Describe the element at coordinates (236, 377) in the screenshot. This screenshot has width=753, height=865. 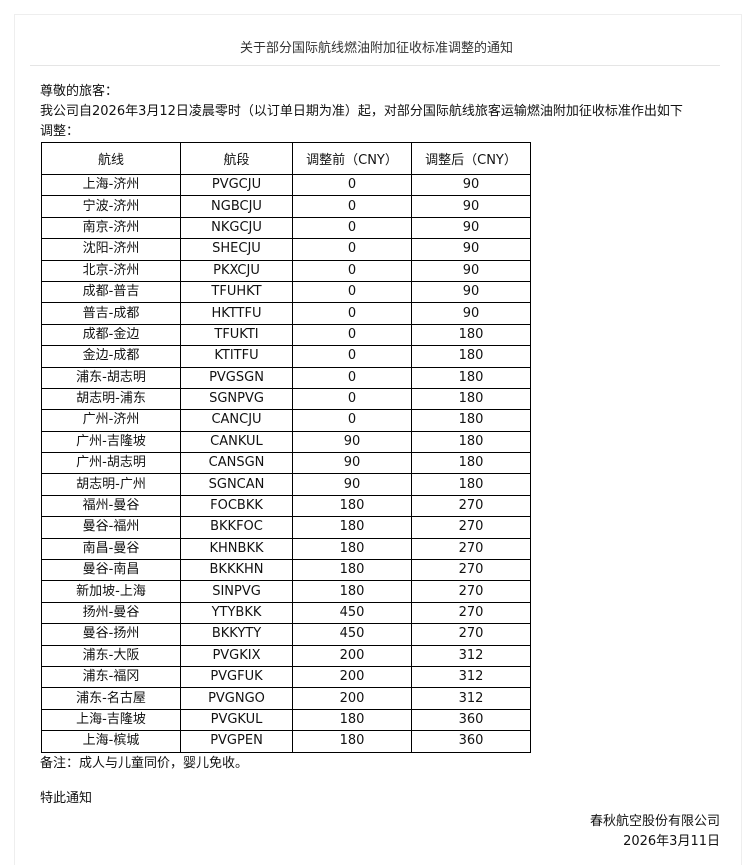
I see `cell-segment: PVGSGN` at that location.